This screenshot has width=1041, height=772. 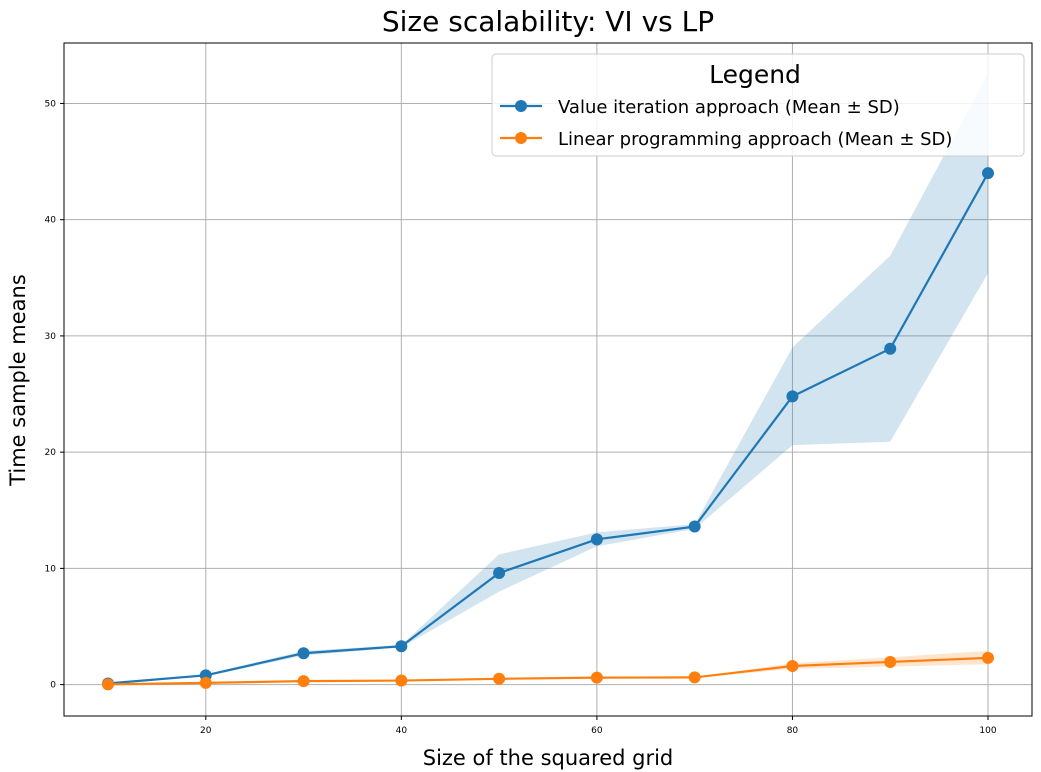 I want to click on legend-box, so click(x=758, y=105).